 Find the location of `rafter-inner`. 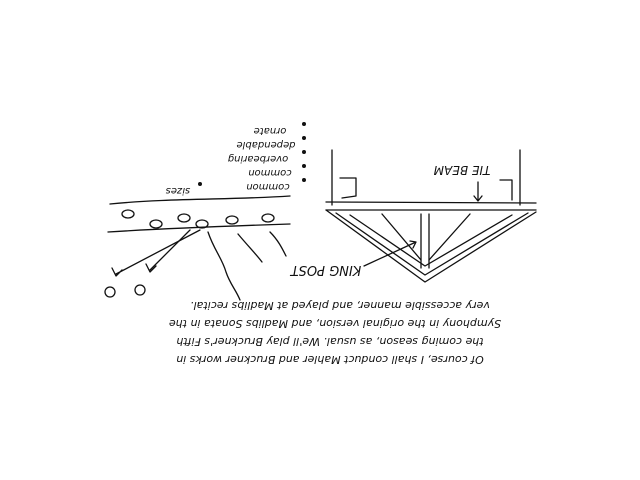

rafter-inner is located at coordinates (431, 240).